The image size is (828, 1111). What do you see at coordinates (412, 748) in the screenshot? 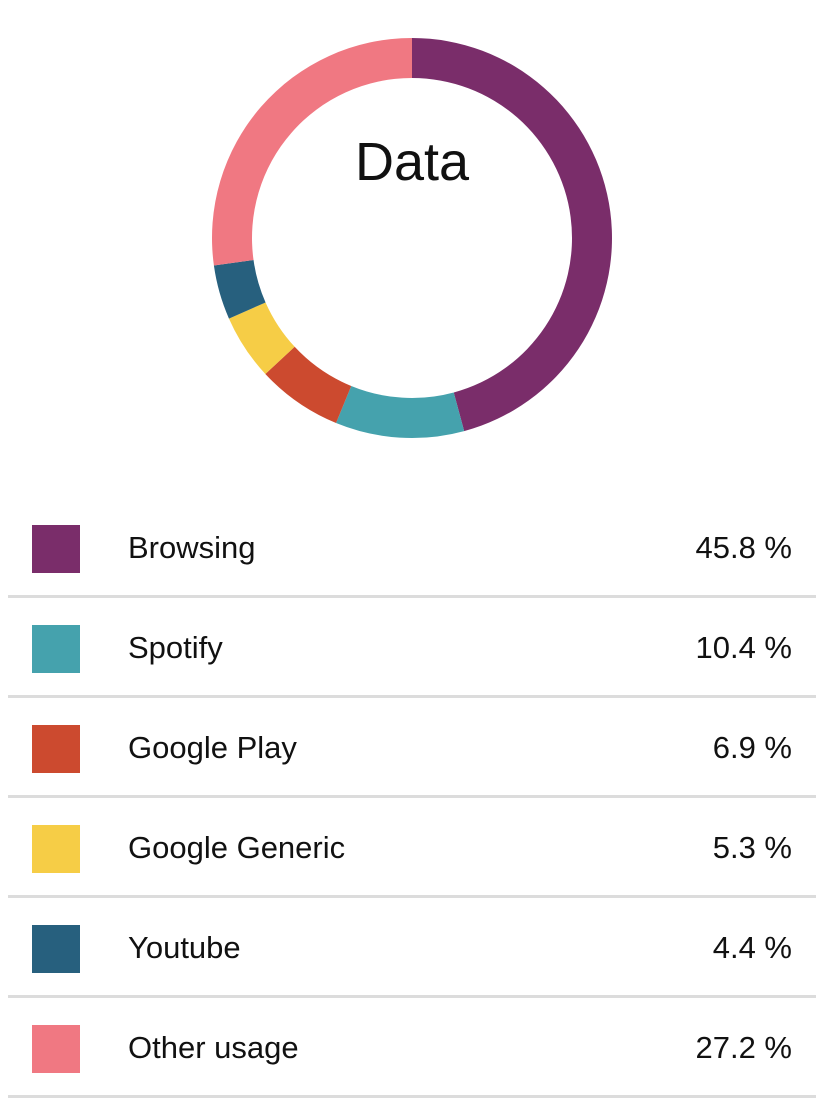
I see `legend-item: Google Play 6.9 %` at bounding box center [412, 748].